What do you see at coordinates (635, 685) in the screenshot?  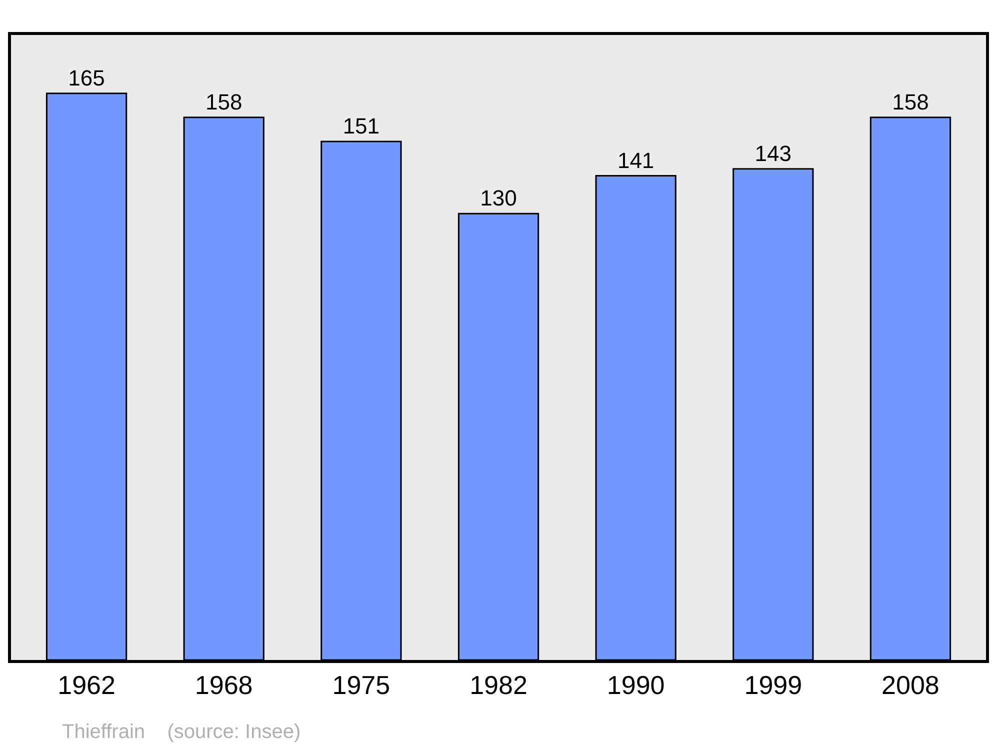 I see `x-tick-label: 1990` at bounding box center [635, 685].